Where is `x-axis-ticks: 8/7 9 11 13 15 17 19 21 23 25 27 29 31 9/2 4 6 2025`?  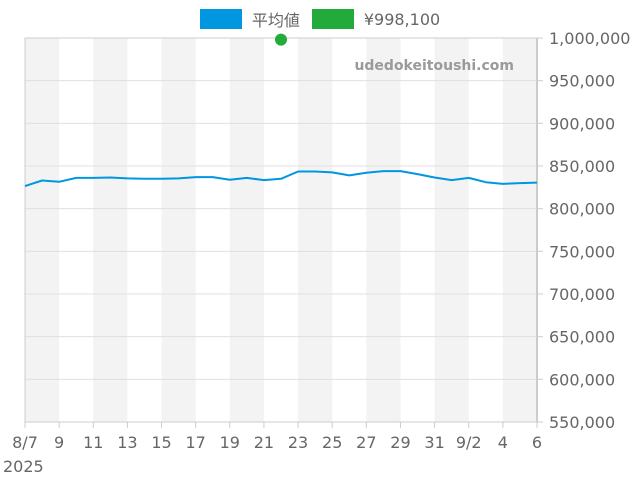 x-axis-ticks: 8/7 9 11 13 15 17 19 21 23 25 27 29 31 9/2 4 6 2025 is located at coordinates (272, 449).